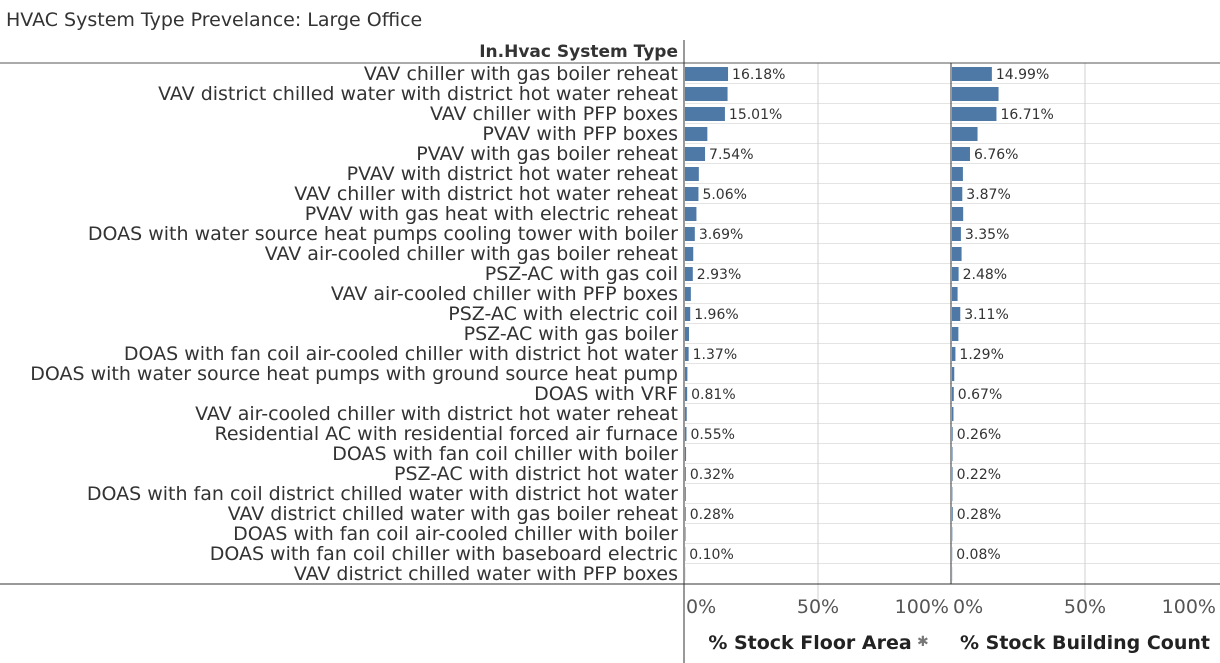 Image resolution: width=1220 pixels, height=663 pixels. I want to click on data-label: 3.11%, so click(986, 315).